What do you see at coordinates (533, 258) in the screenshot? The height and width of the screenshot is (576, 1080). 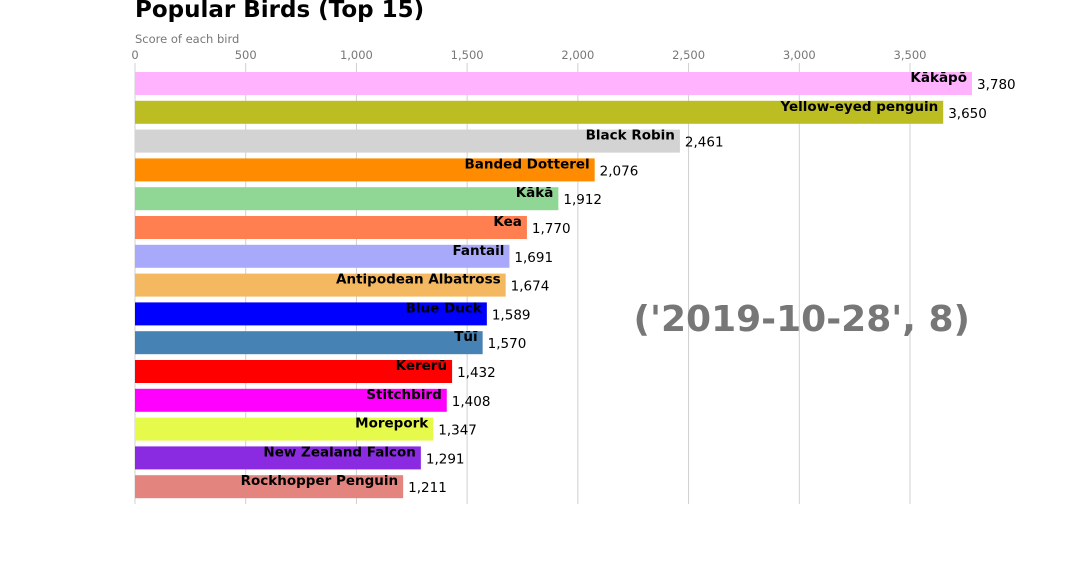 I see `value-label: 1,691` at bounding box center [533, 258].